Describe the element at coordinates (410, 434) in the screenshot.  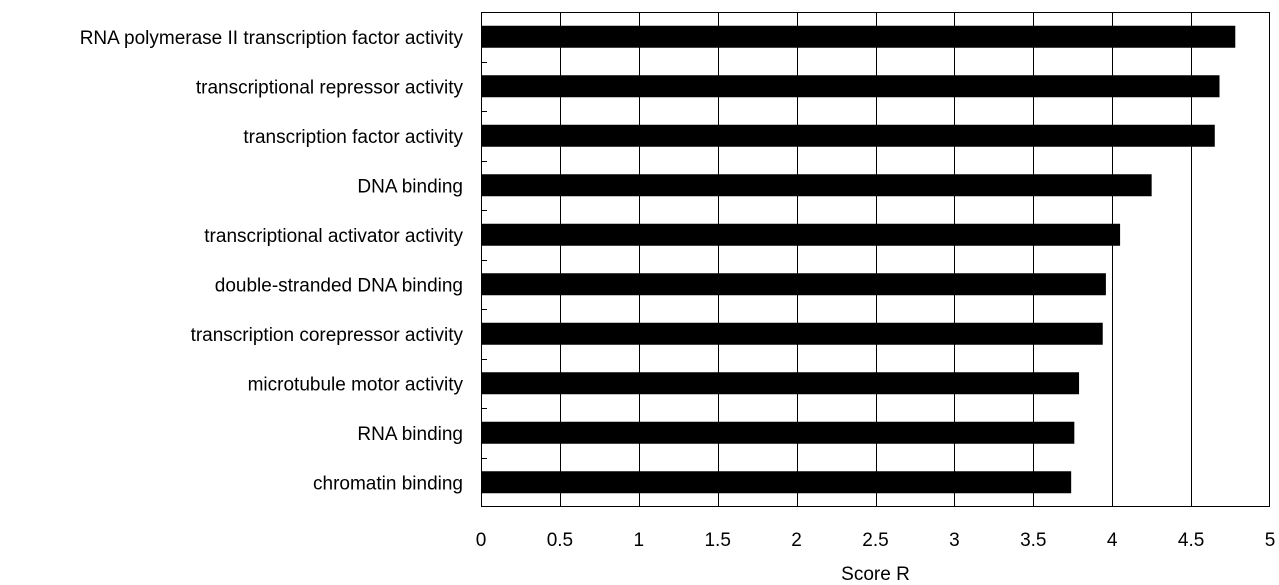
I see `category-label: RNA binding` at that location.